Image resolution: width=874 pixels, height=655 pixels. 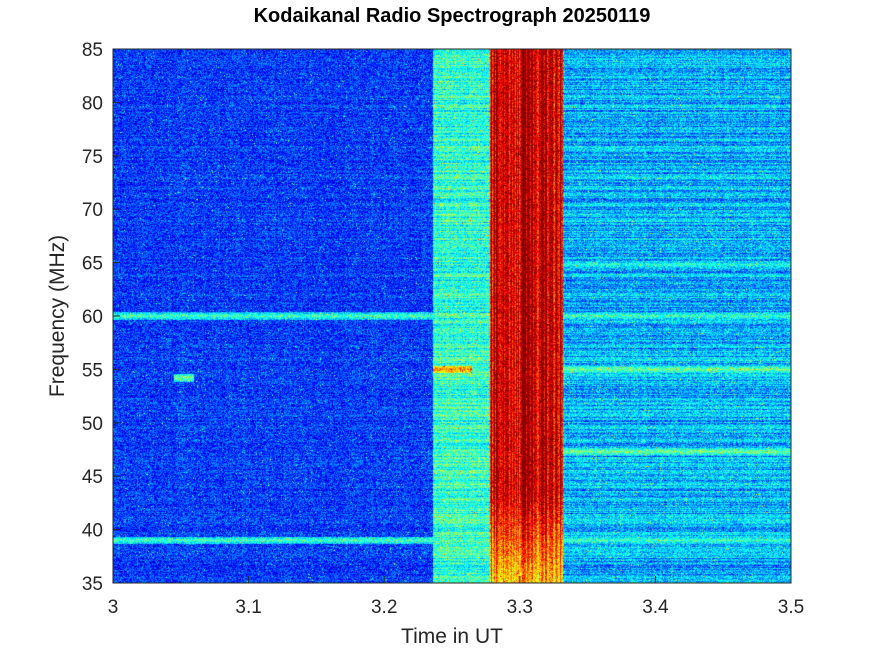 I want to click on y-tick-label: 80, so click(x=92, y=103).